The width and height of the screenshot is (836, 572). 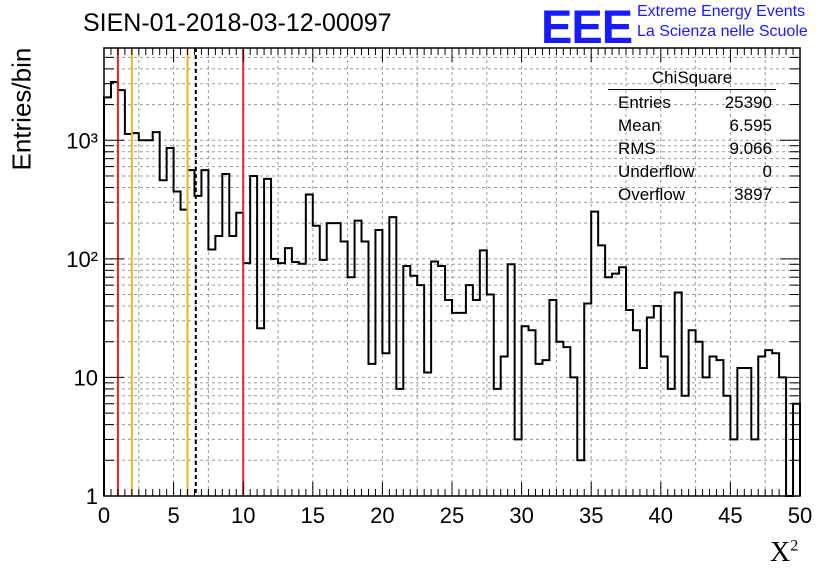 What do you see at coordinates (748, 102) in the screenshot?
I see `stats-value: 25390` at bounding box center [748, 102].